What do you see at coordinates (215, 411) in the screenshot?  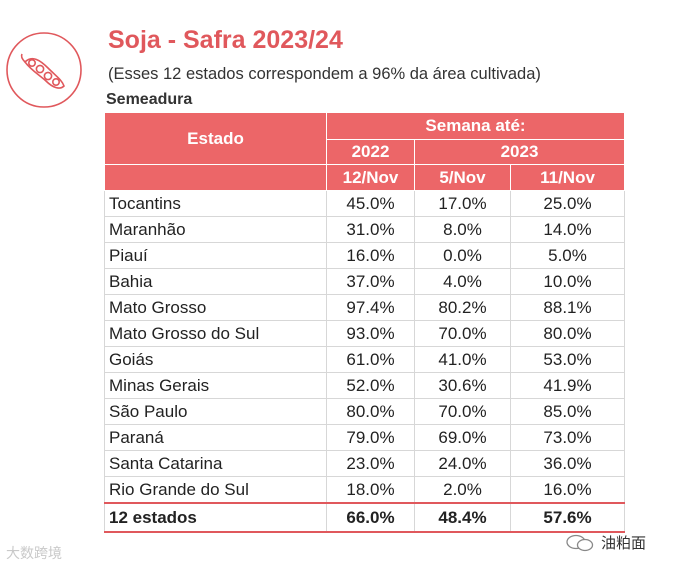 I see `state-cell: São Paulo` at bounding box center [215, 411].